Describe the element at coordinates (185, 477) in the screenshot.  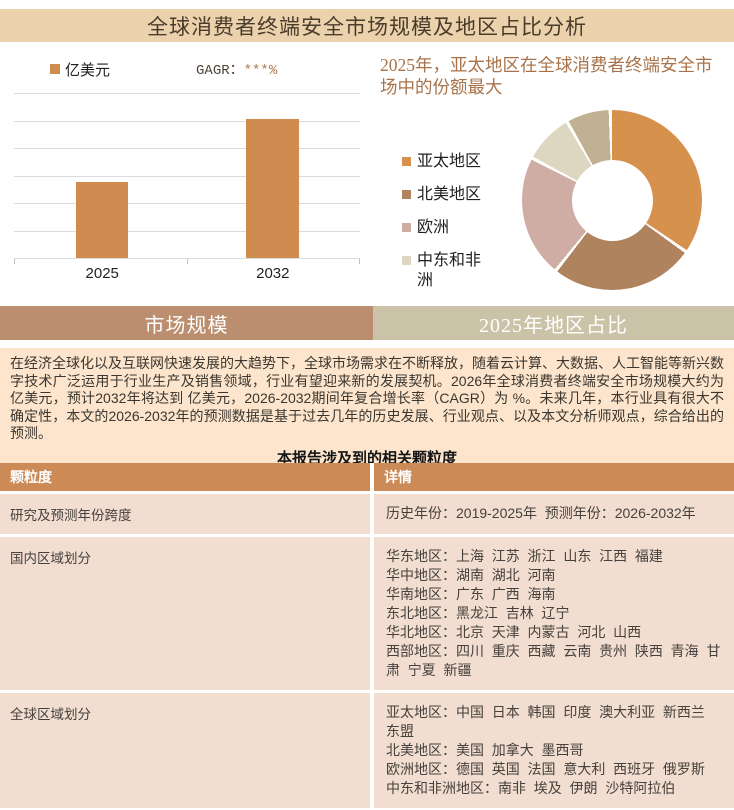
I see `table-header-granularity: 颗粒度` at that location.